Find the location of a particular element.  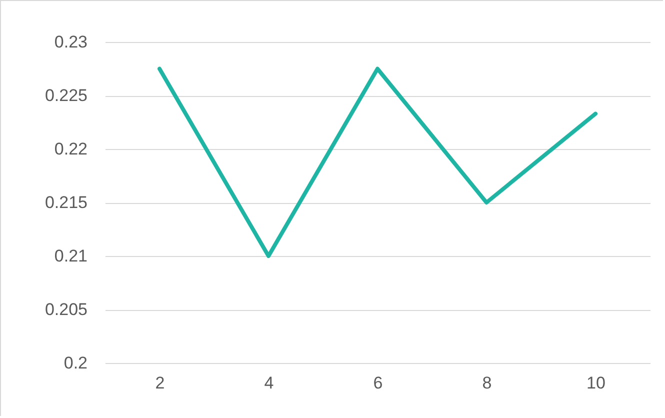

y-tick-label: 0.2 is located at coordinates (76, 363).